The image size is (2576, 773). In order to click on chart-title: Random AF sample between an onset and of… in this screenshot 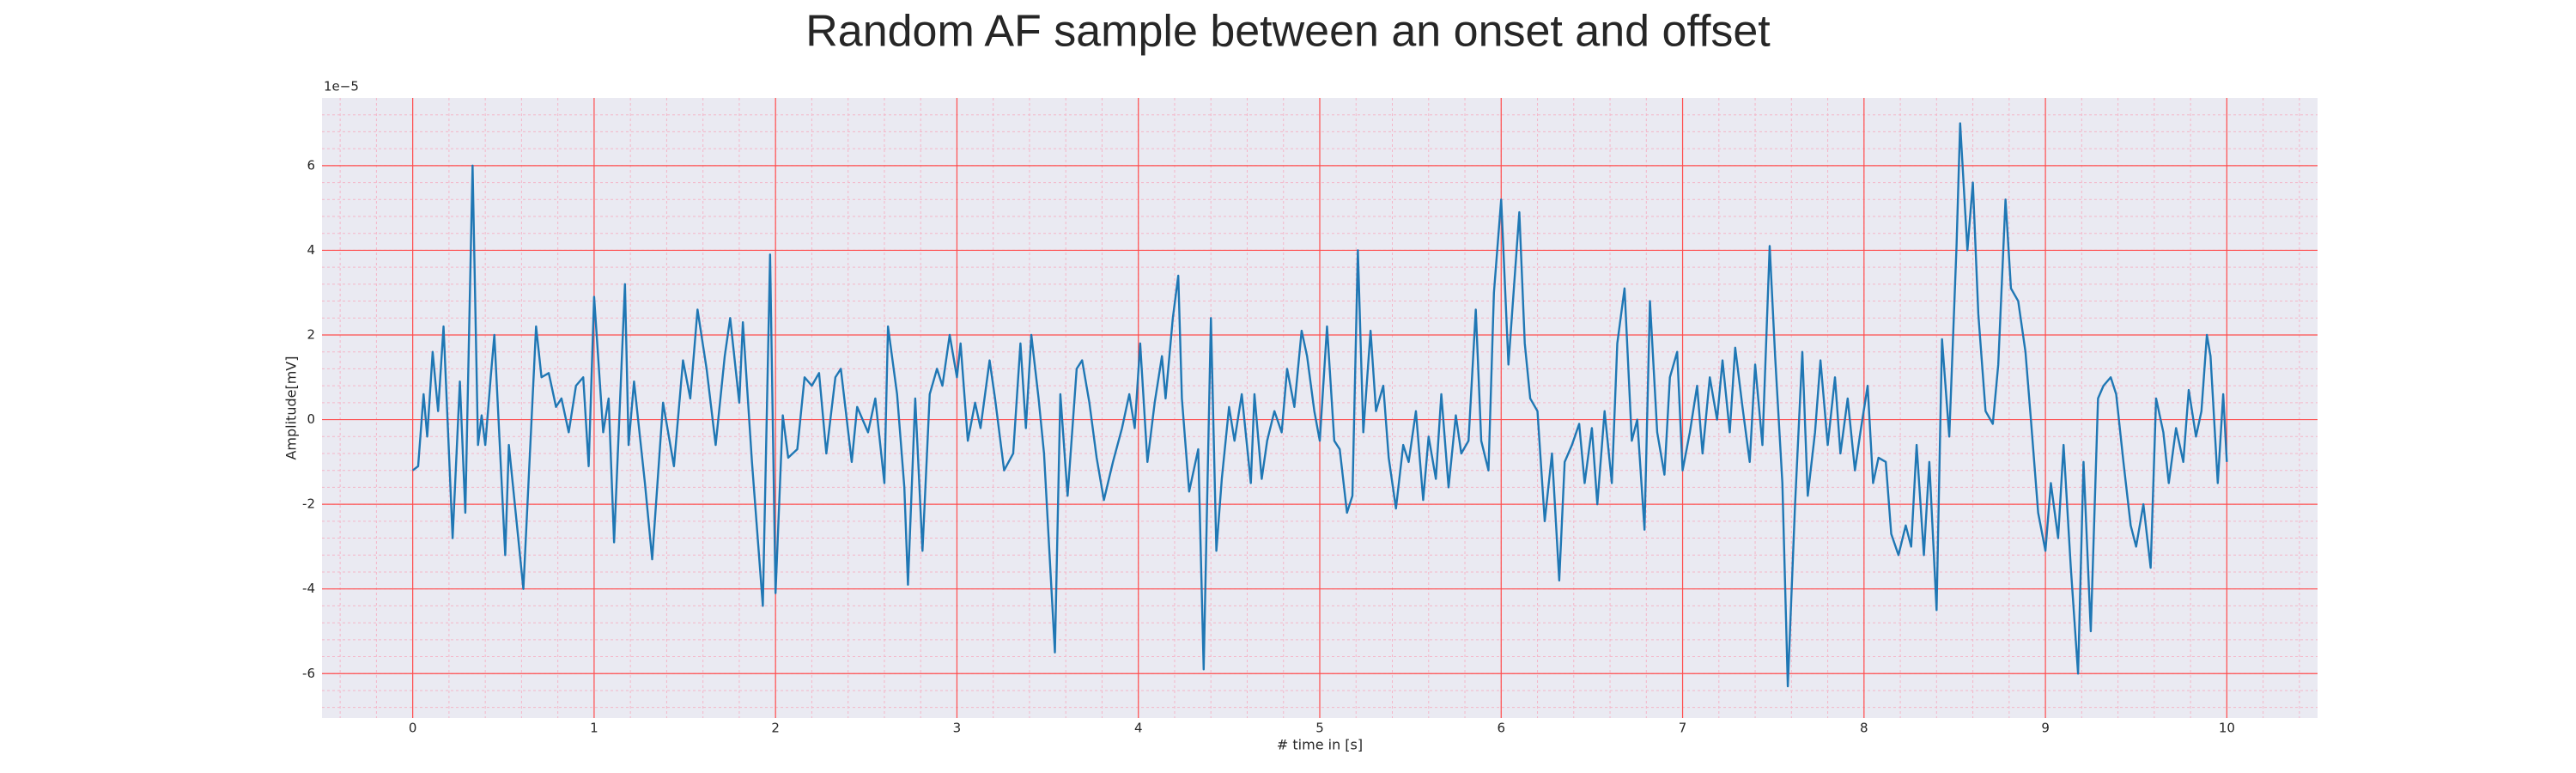, I will do `click(1288, 32)`.